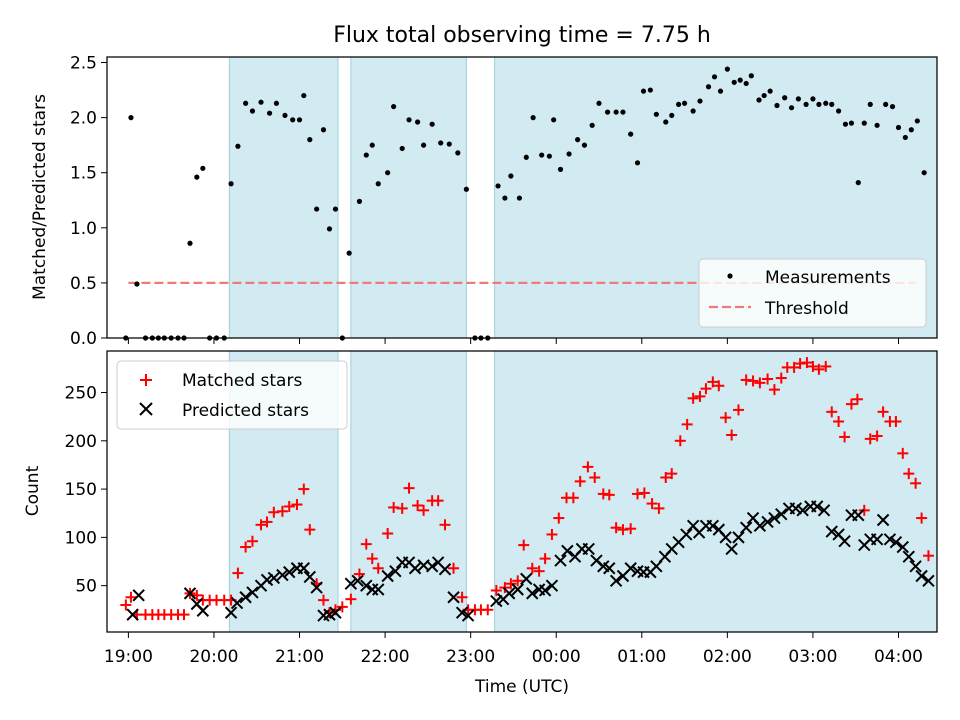 The image size is (960, 720). Describe the element at coordinates (81, 442) in the screenshot. I see `bottom-y-tick-label: 200` at that location.